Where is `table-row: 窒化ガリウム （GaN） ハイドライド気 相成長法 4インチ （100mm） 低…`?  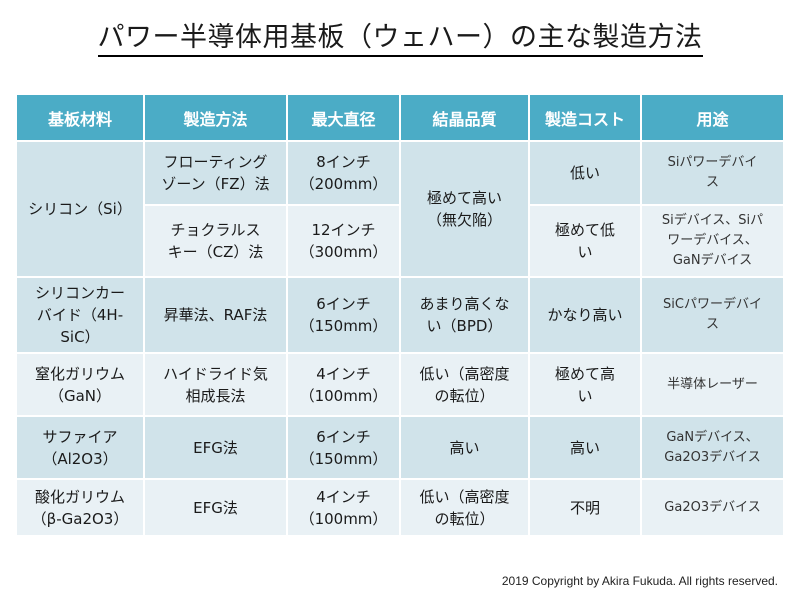 table-row: 窒化ガリウム （GaN） ハイドライド気 相成長法 4インチ （100mm） 低… is located at coordinates (400, 384).